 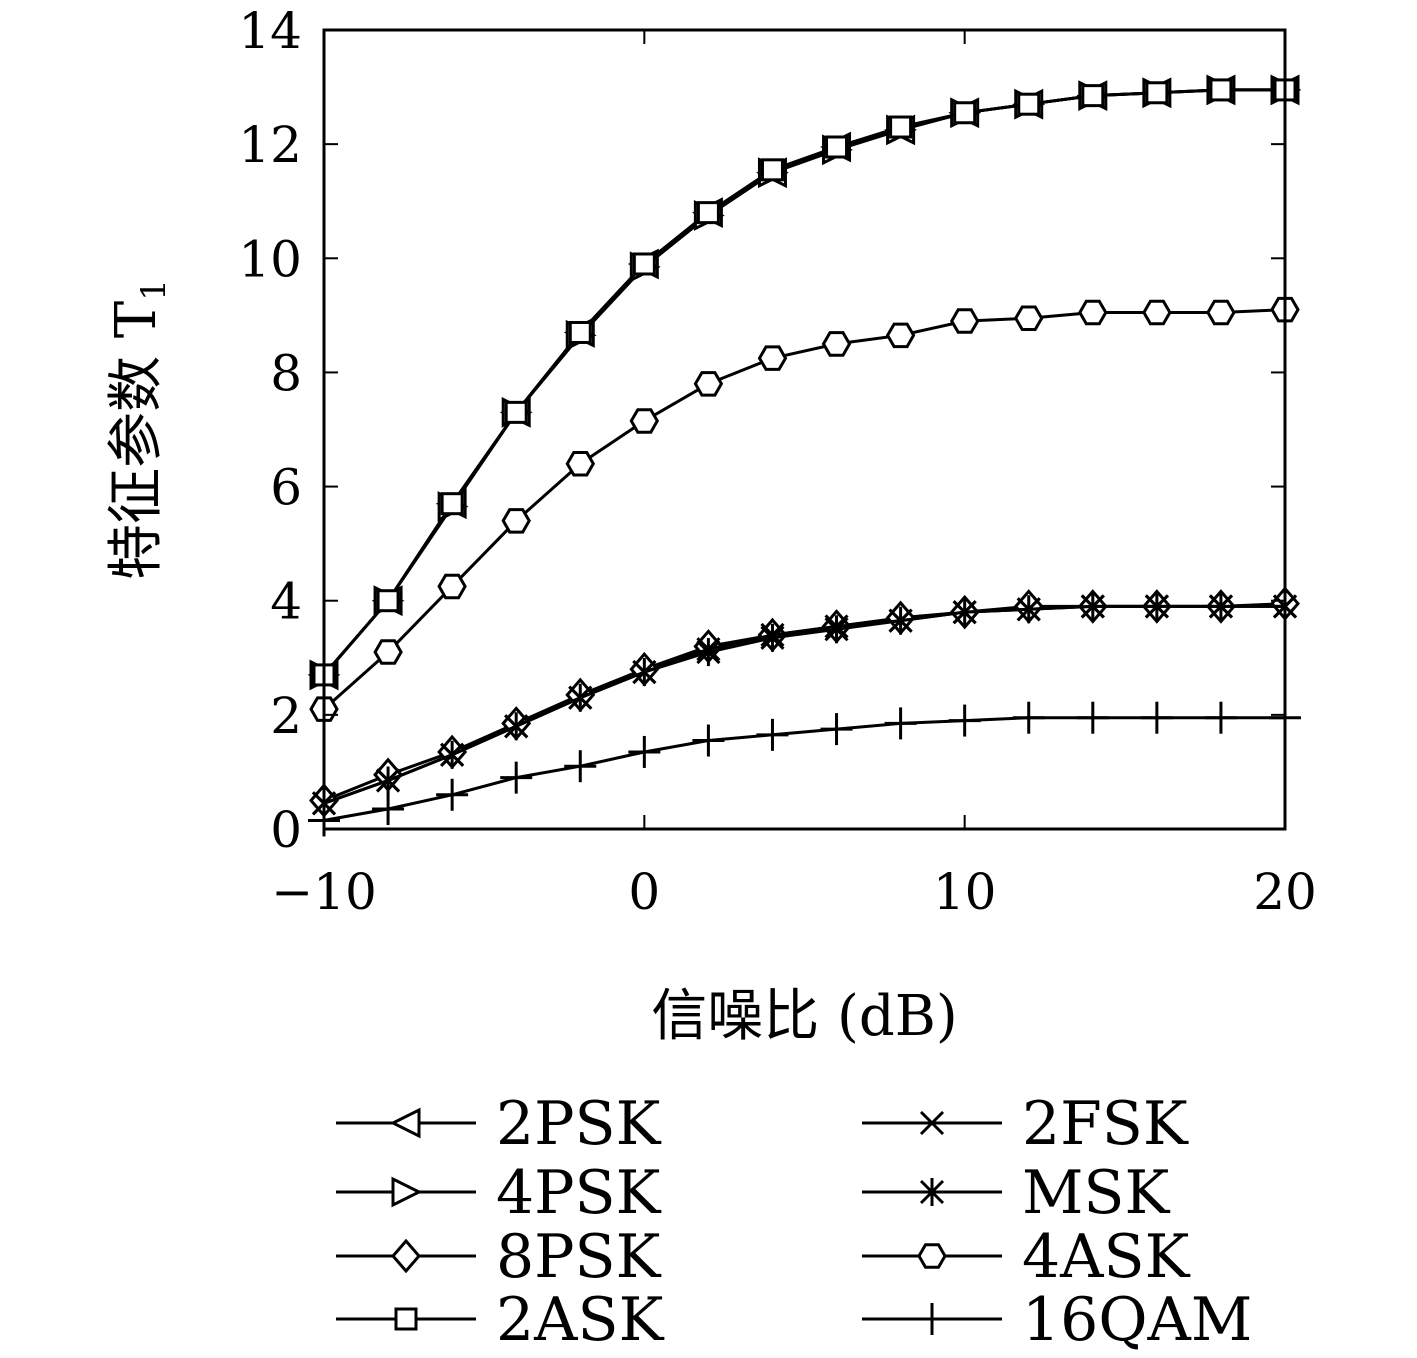 I want to click on series-8psk, so click(x=804, y=702).